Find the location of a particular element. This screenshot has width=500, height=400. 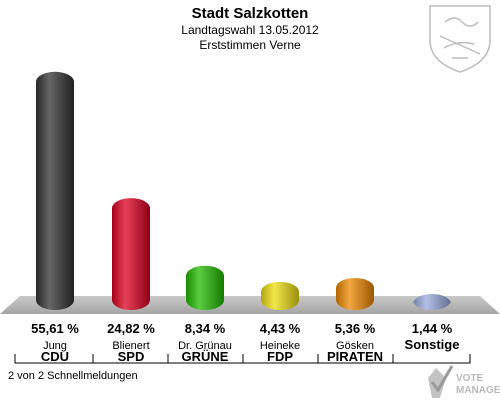

bar-gruene is located at coordinates (205, 287).